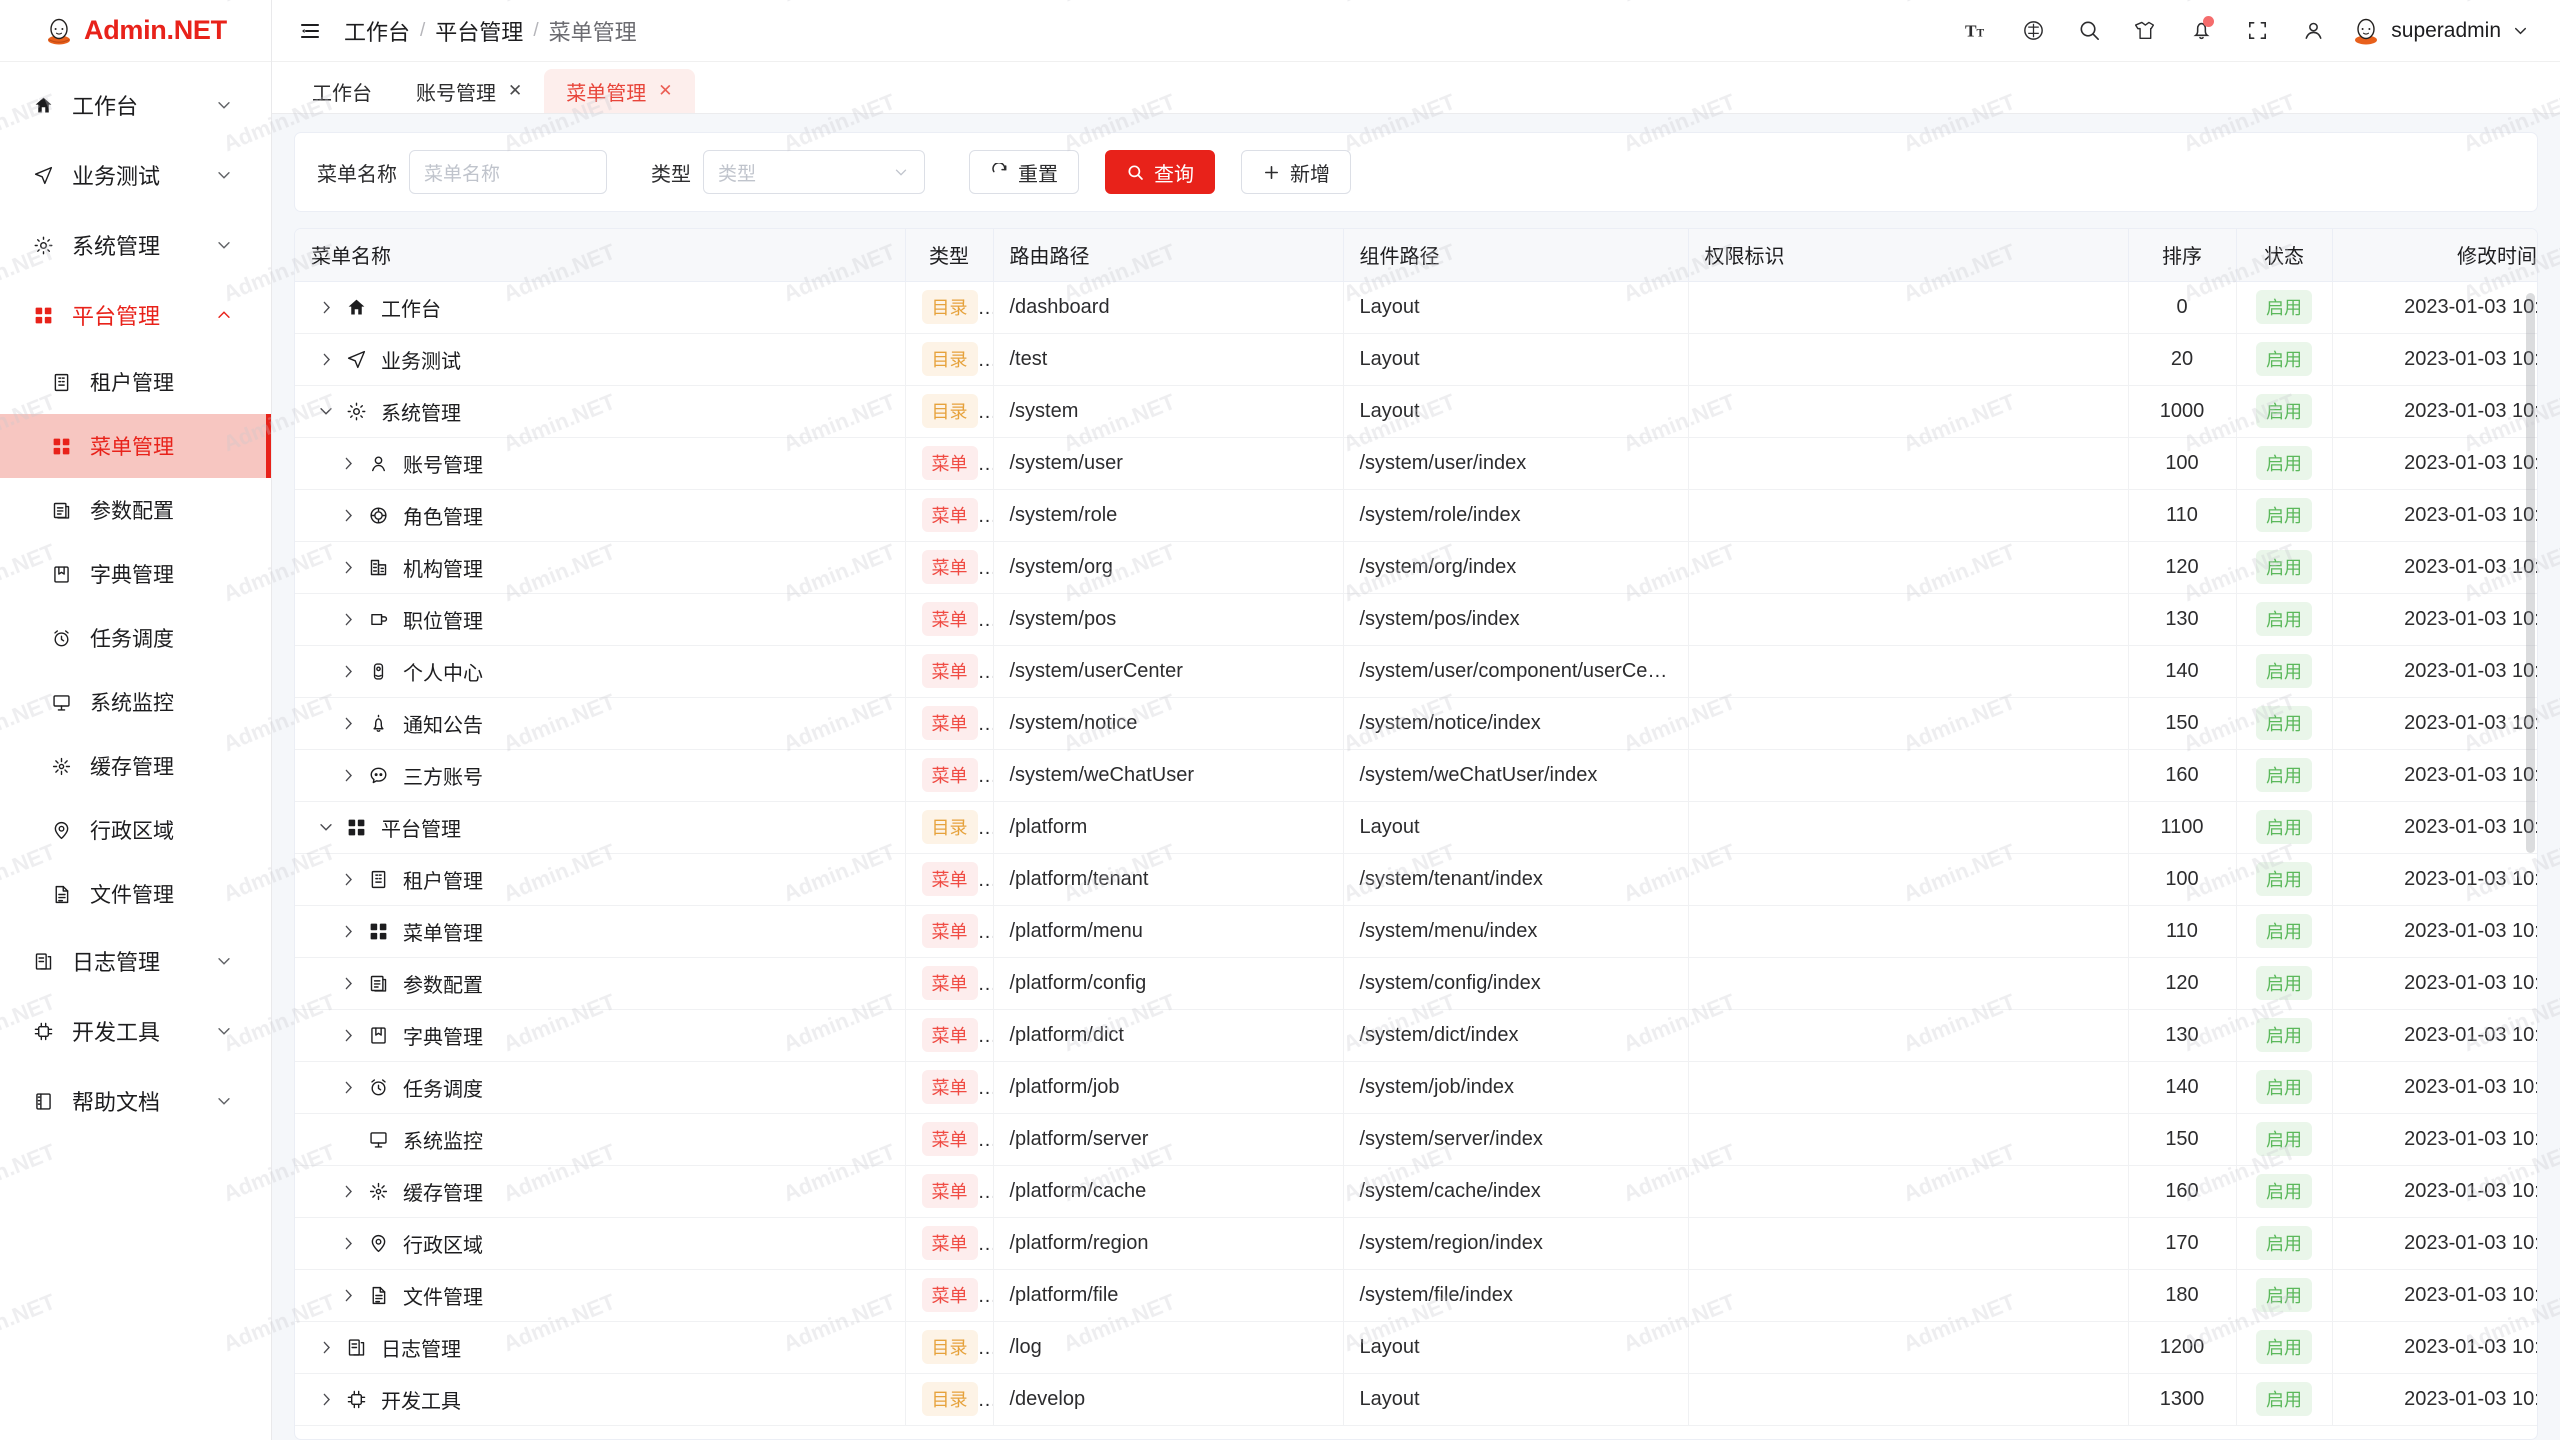 The image size is (2560, 1440). I want to click on sidebar-item-0: 工作台, so click(135, 105).